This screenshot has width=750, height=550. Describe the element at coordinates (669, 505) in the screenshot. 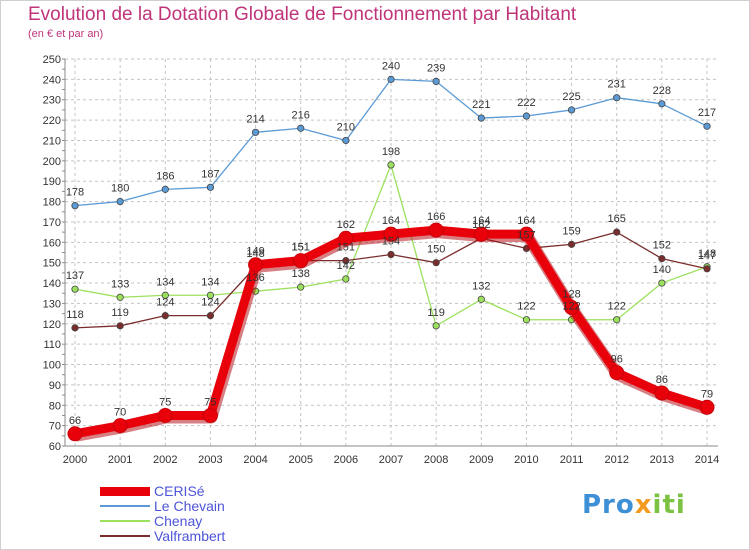

I see `brand-part-3: iti` at that location.